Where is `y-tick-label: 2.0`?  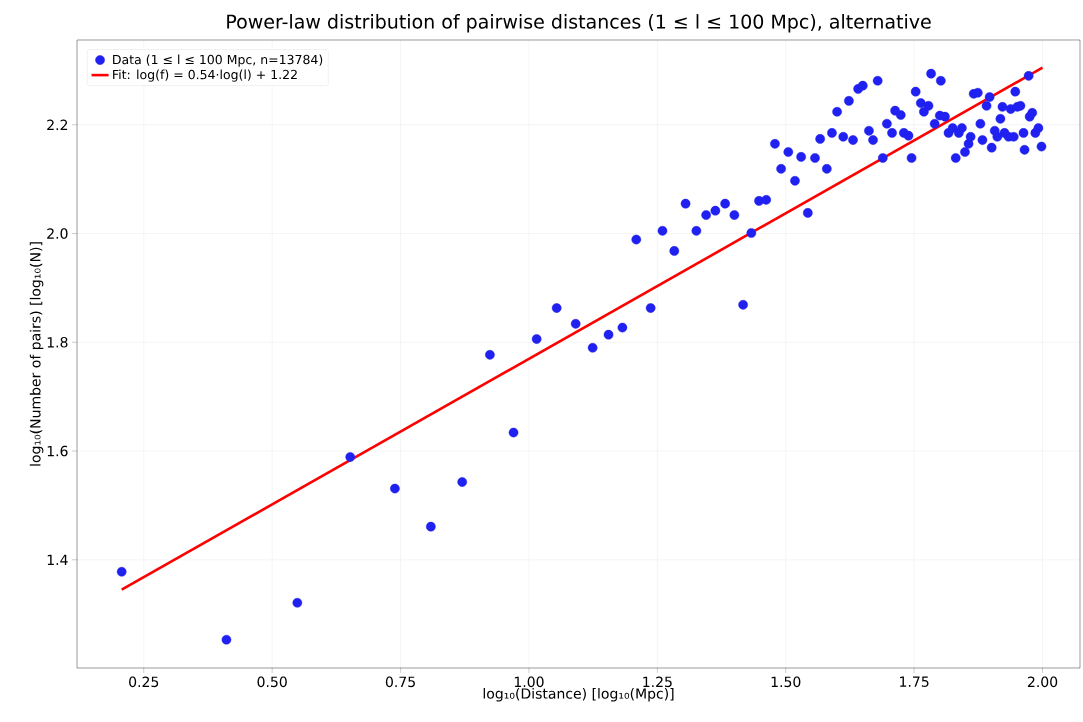
y-tick-label: 2.0 is located at coordinates (57, 233).